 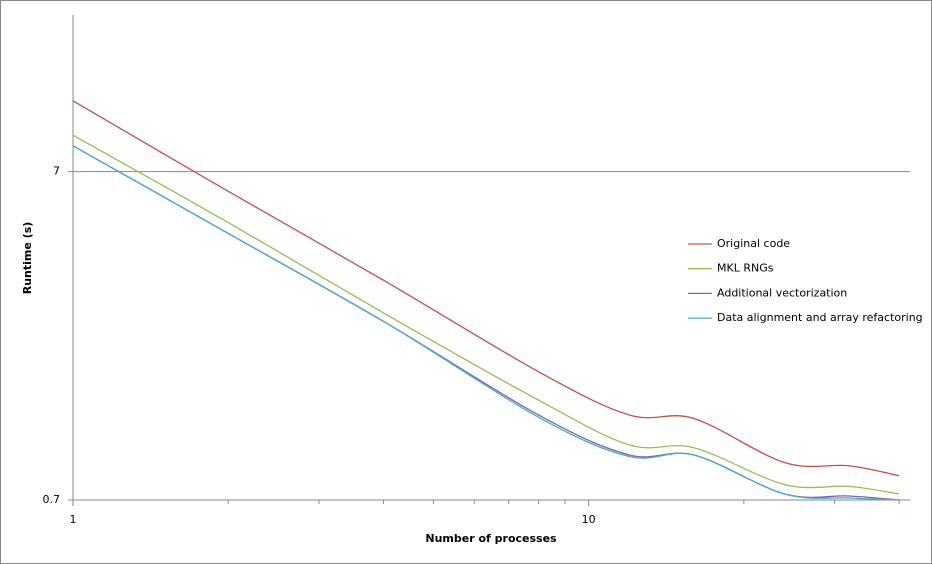 I want to click on y-tick-label: 0.7, so click(x=52, y=499).